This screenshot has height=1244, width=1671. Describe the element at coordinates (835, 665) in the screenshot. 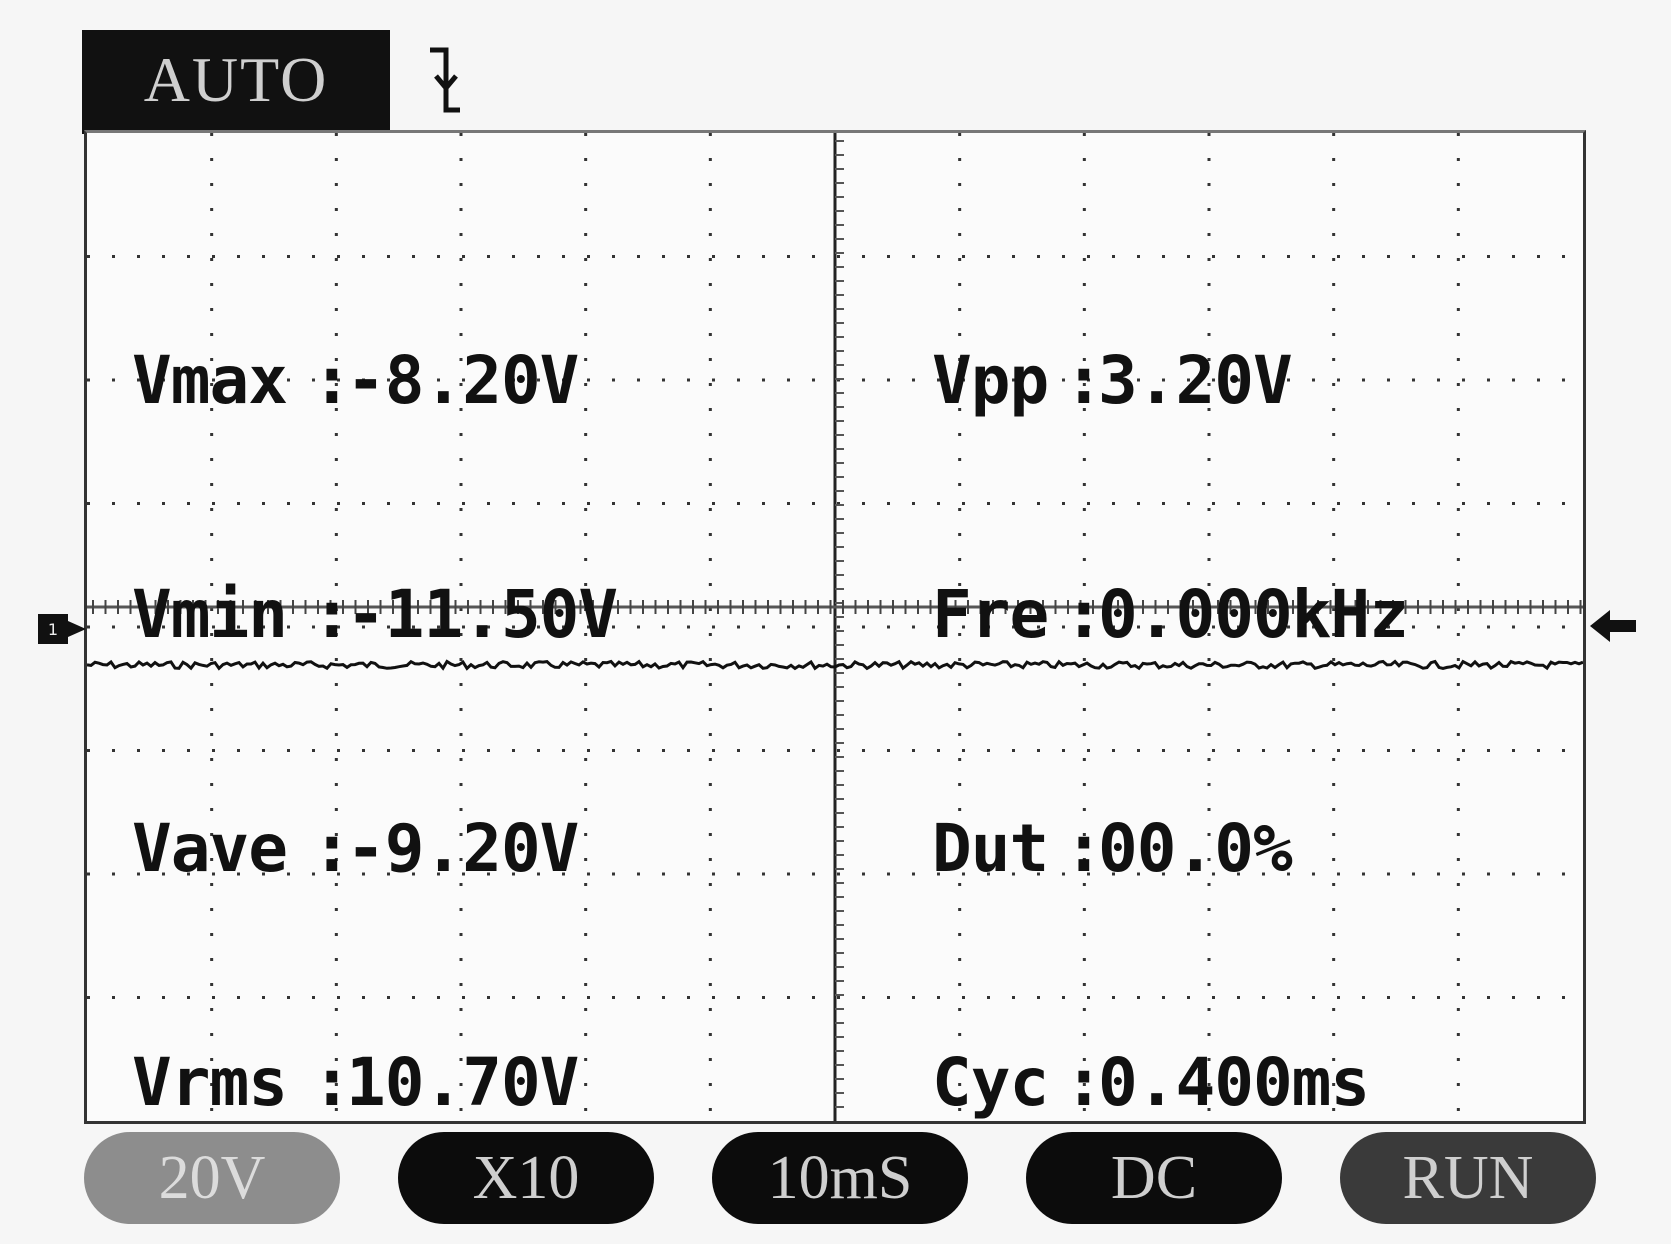

I see `waveform-trace` at that location.